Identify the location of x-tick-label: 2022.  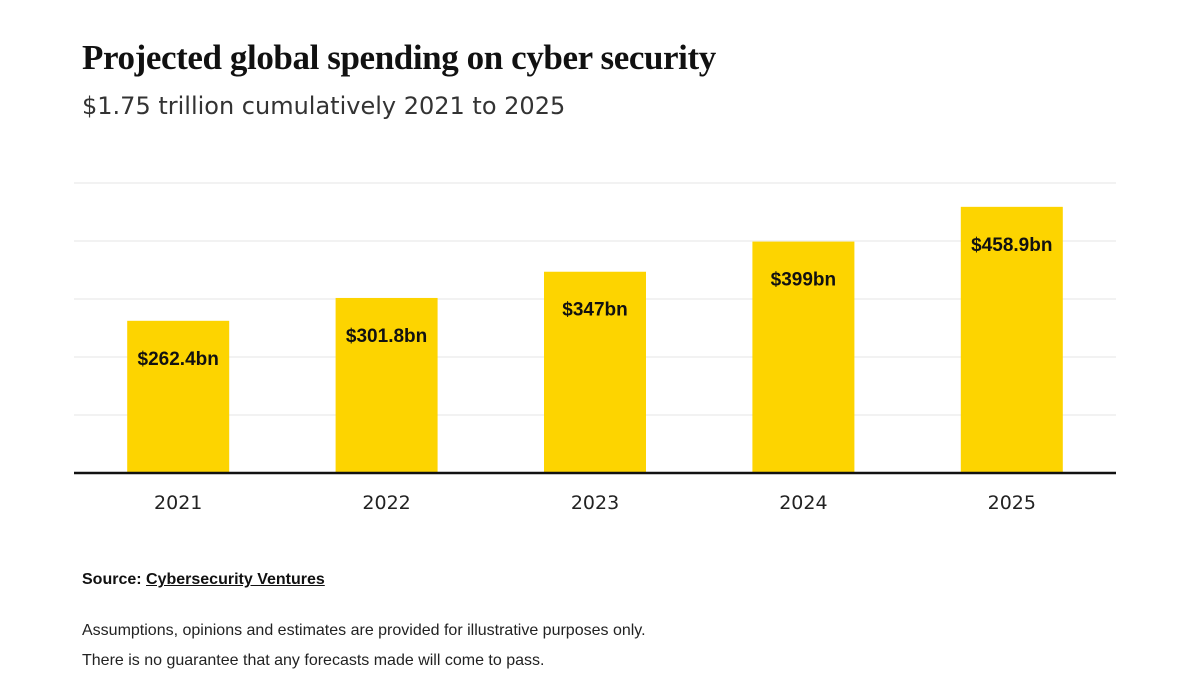
(386, 503).